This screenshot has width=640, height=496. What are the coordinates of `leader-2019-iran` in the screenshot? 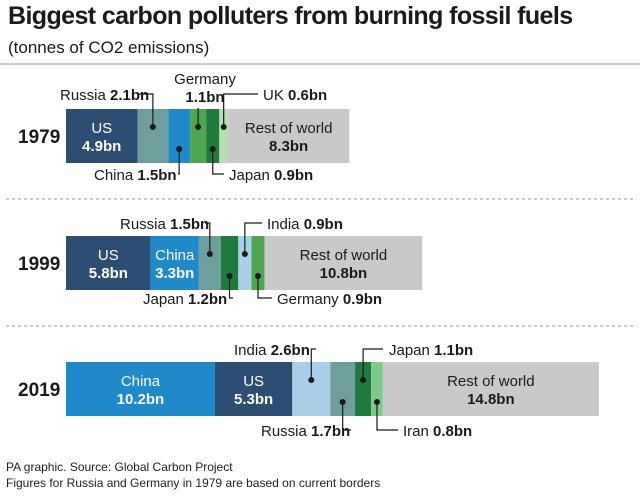 It's located at (387, 416).